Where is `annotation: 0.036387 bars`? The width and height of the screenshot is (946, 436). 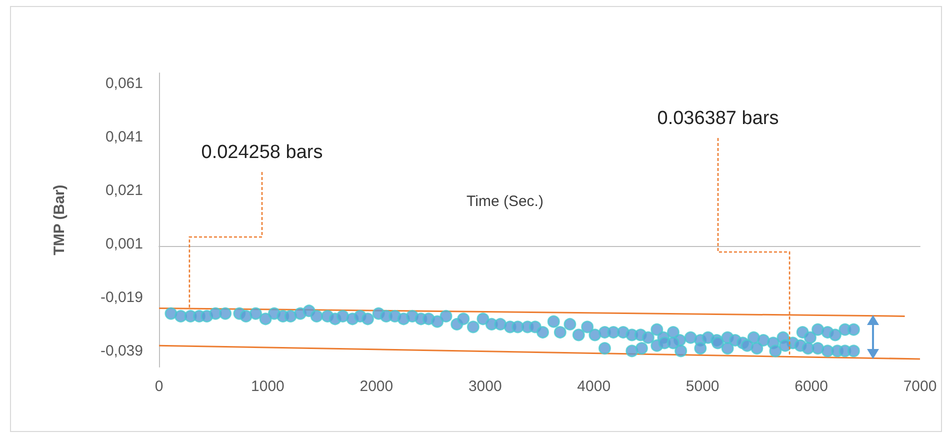
annotation: 0.036387 bars is located at coordinates (718, 119).